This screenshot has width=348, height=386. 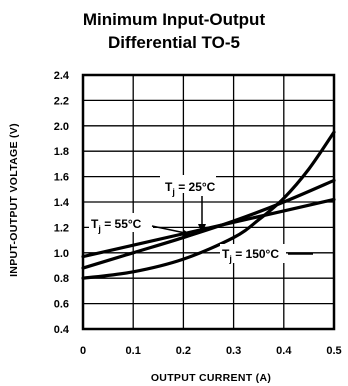 I want to click on x-tick-label: 0.3, so click(x=233, y=351).